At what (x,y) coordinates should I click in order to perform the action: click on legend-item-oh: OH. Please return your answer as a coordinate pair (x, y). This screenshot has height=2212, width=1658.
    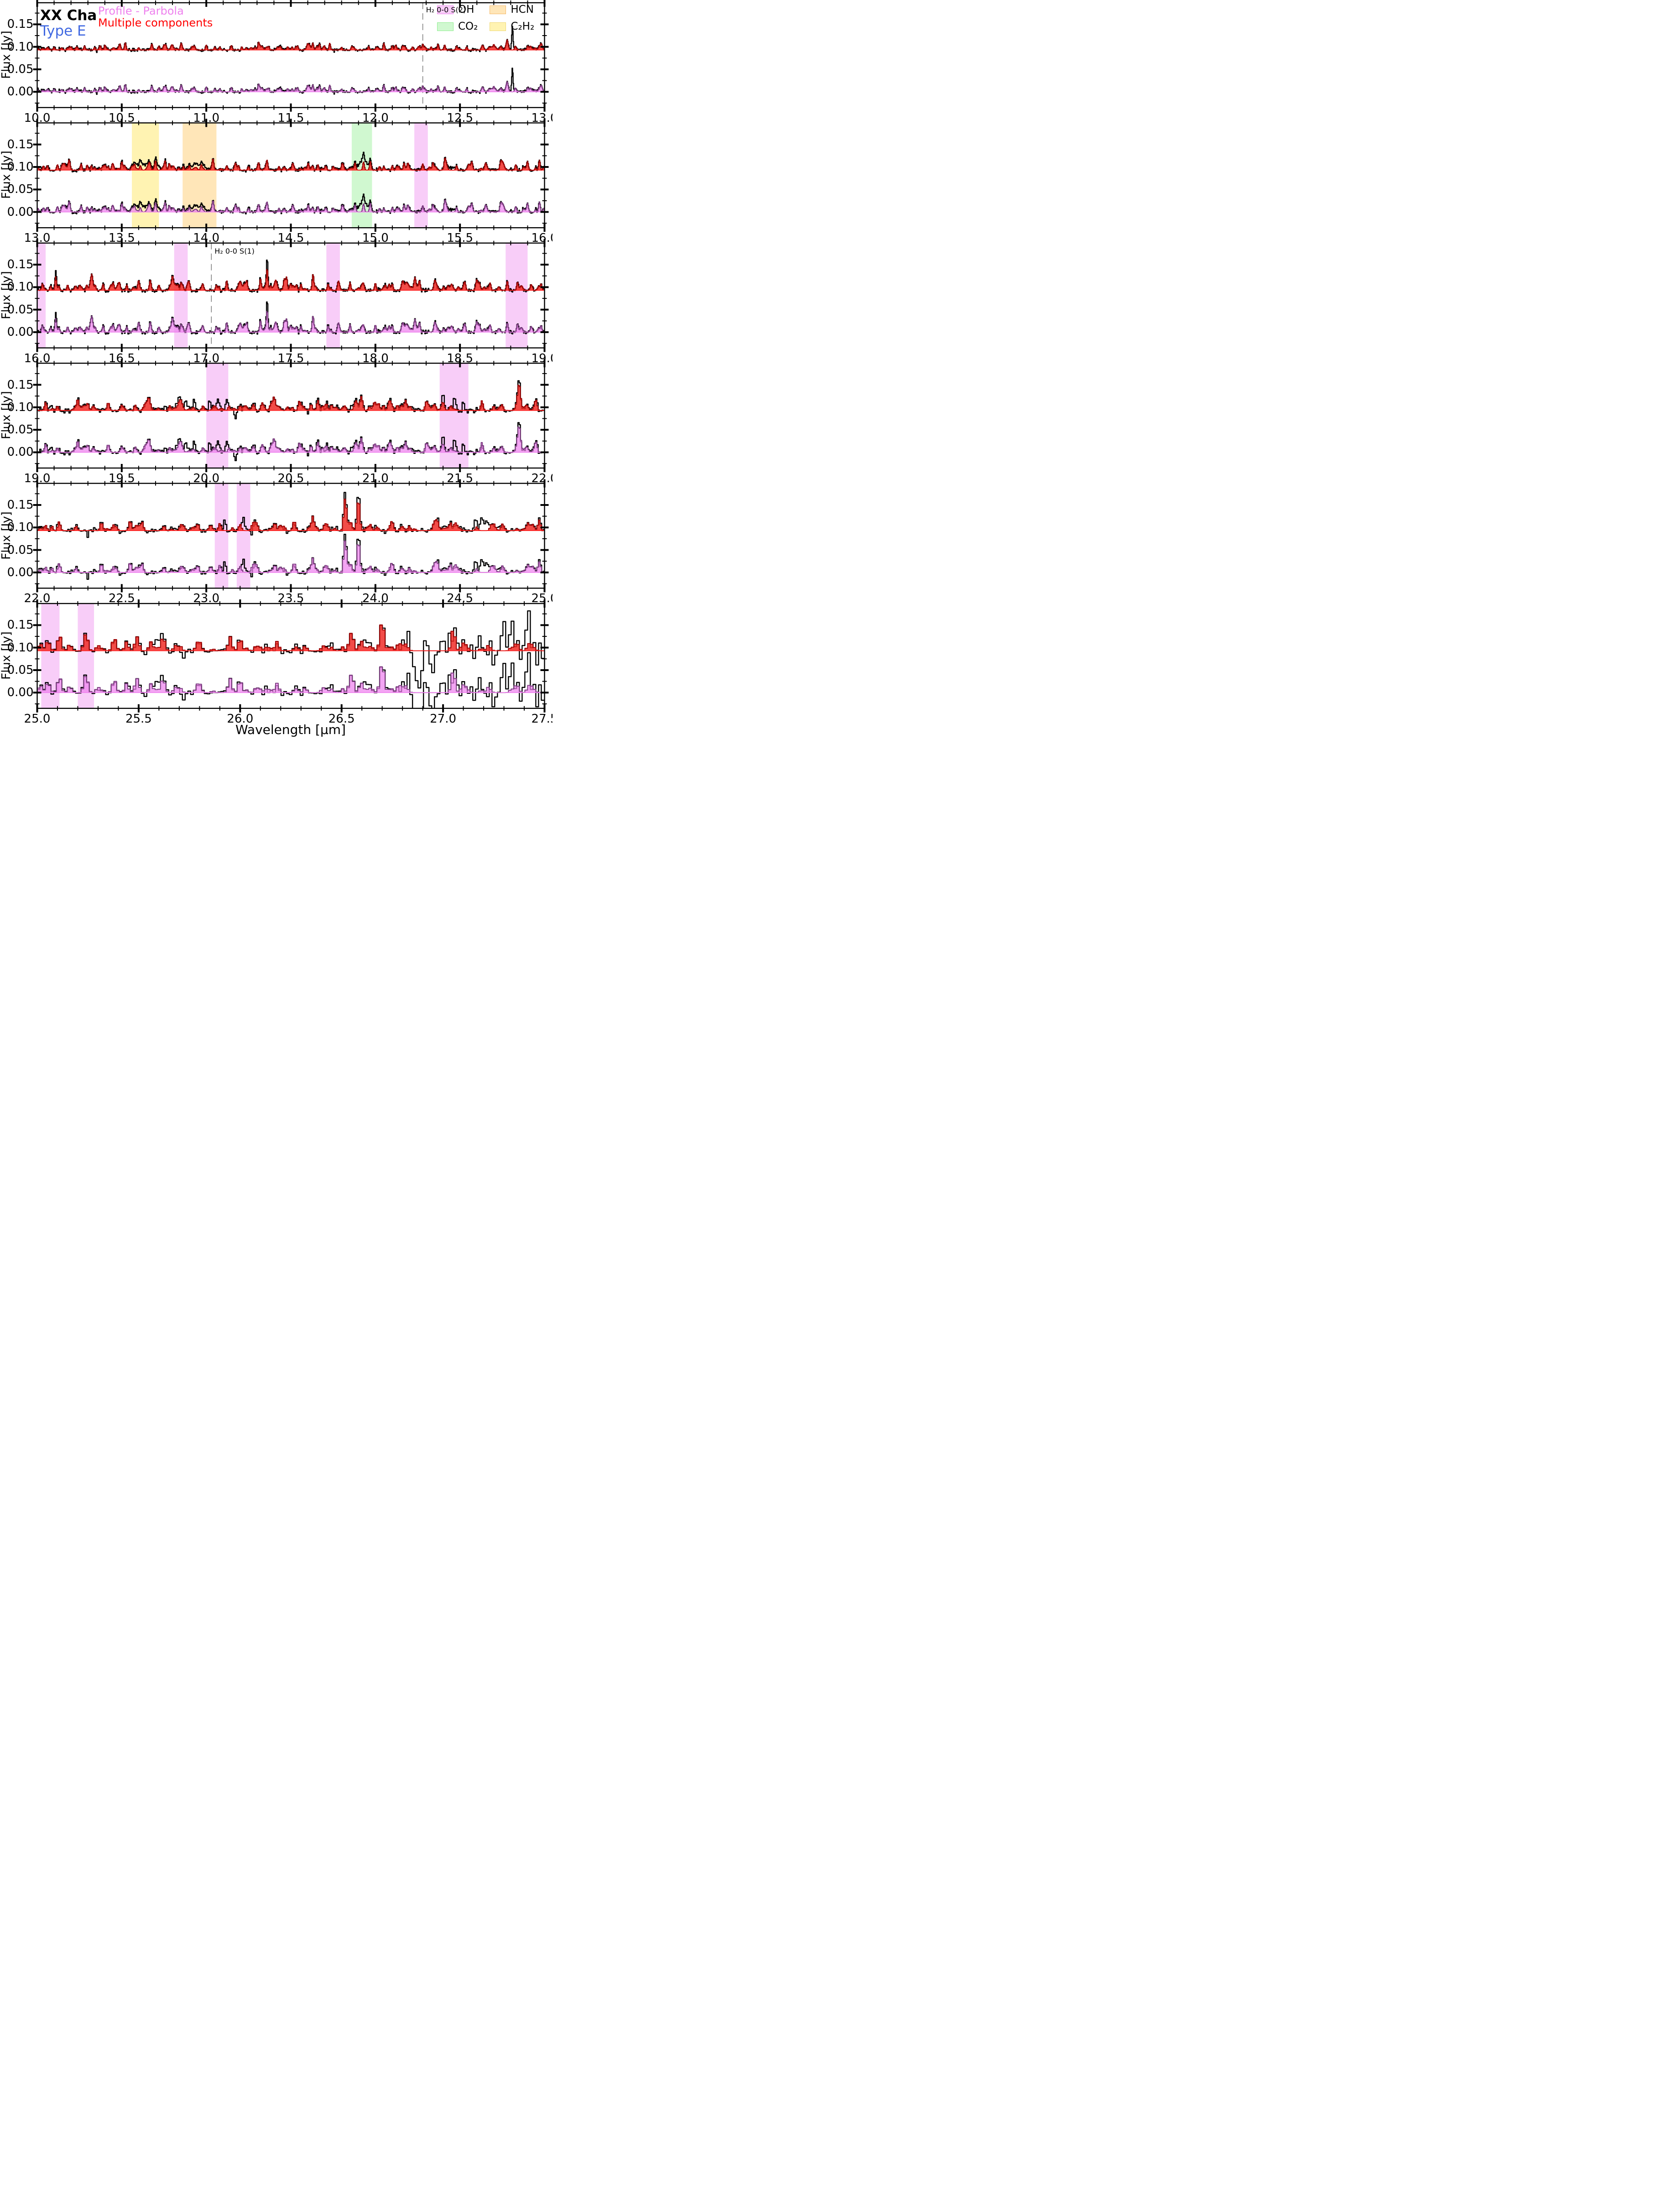
    Looking at the image, I should click on (457, 10).